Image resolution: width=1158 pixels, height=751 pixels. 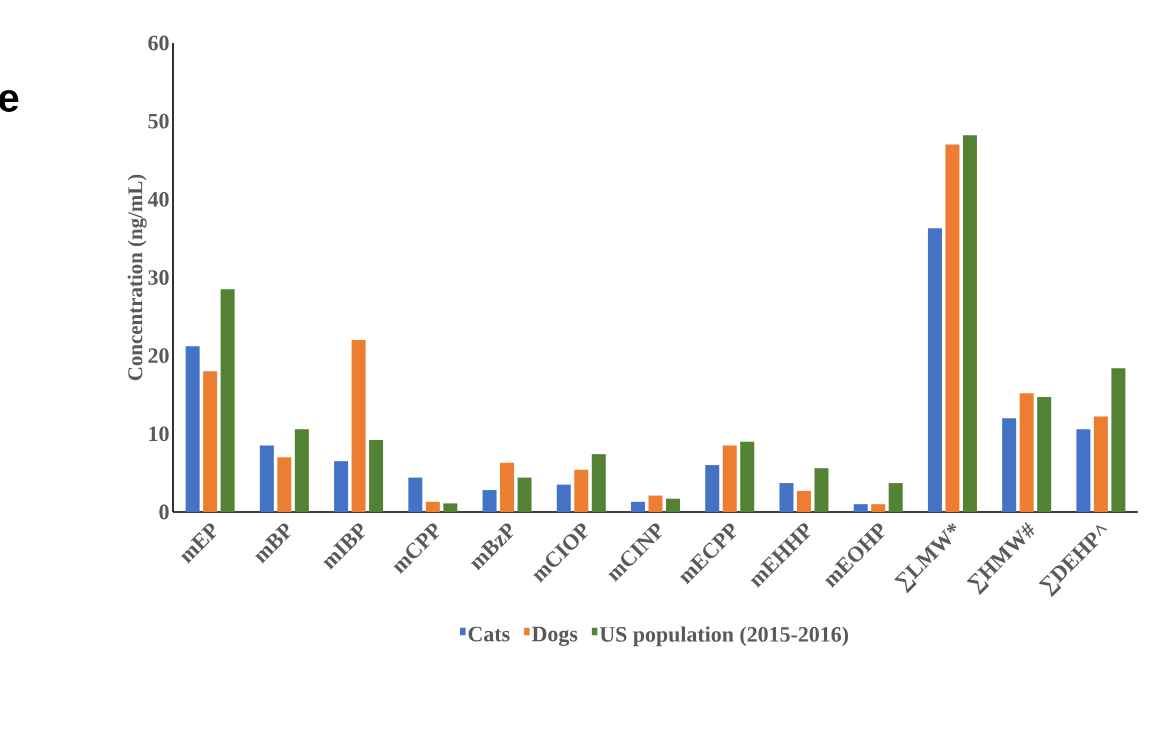 I want to click on legend-label: Dogs, so click(x=554, y=636).